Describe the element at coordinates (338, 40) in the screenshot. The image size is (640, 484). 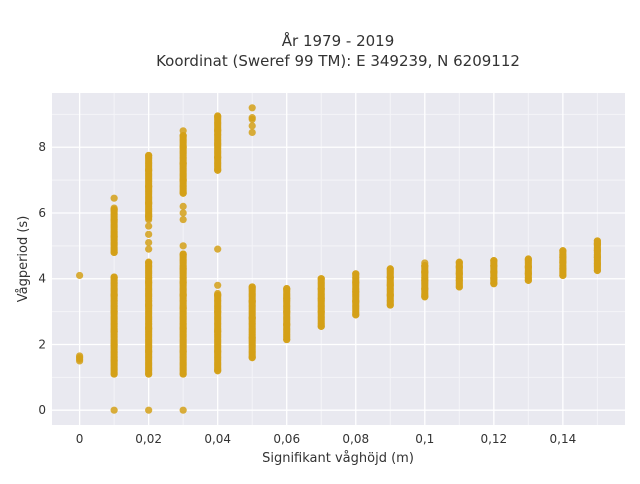
I see `chart-title-line-1: År 1979 - 2019` at that location.